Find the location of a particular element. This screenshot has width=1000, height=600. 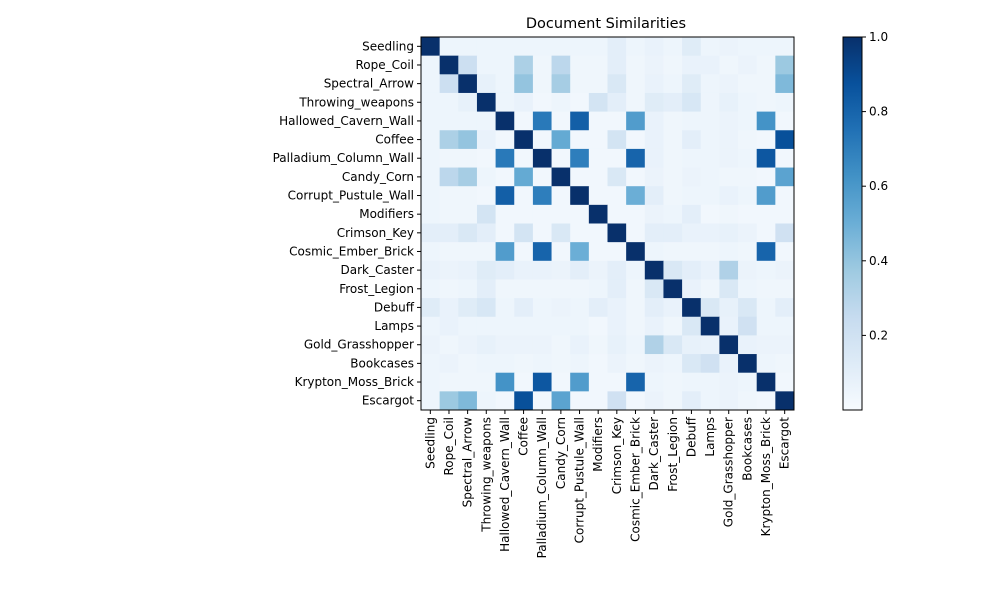

x-tick-label: Gold_Grasshopper is located at coordinates (729, 472).